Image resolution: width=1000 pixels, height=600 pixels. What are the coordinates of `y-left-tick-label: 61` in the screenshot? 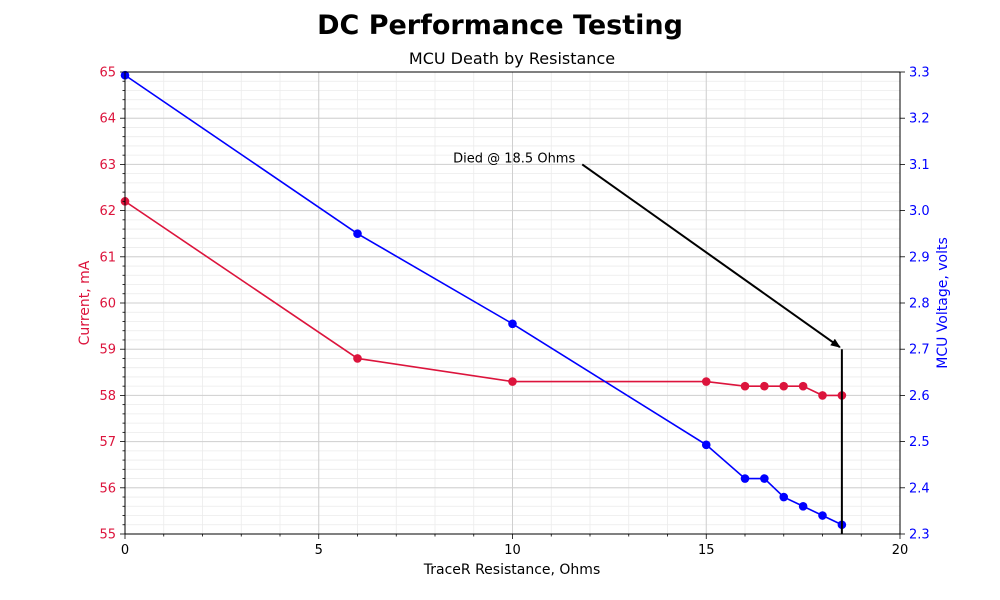 It's located at (107, 257).